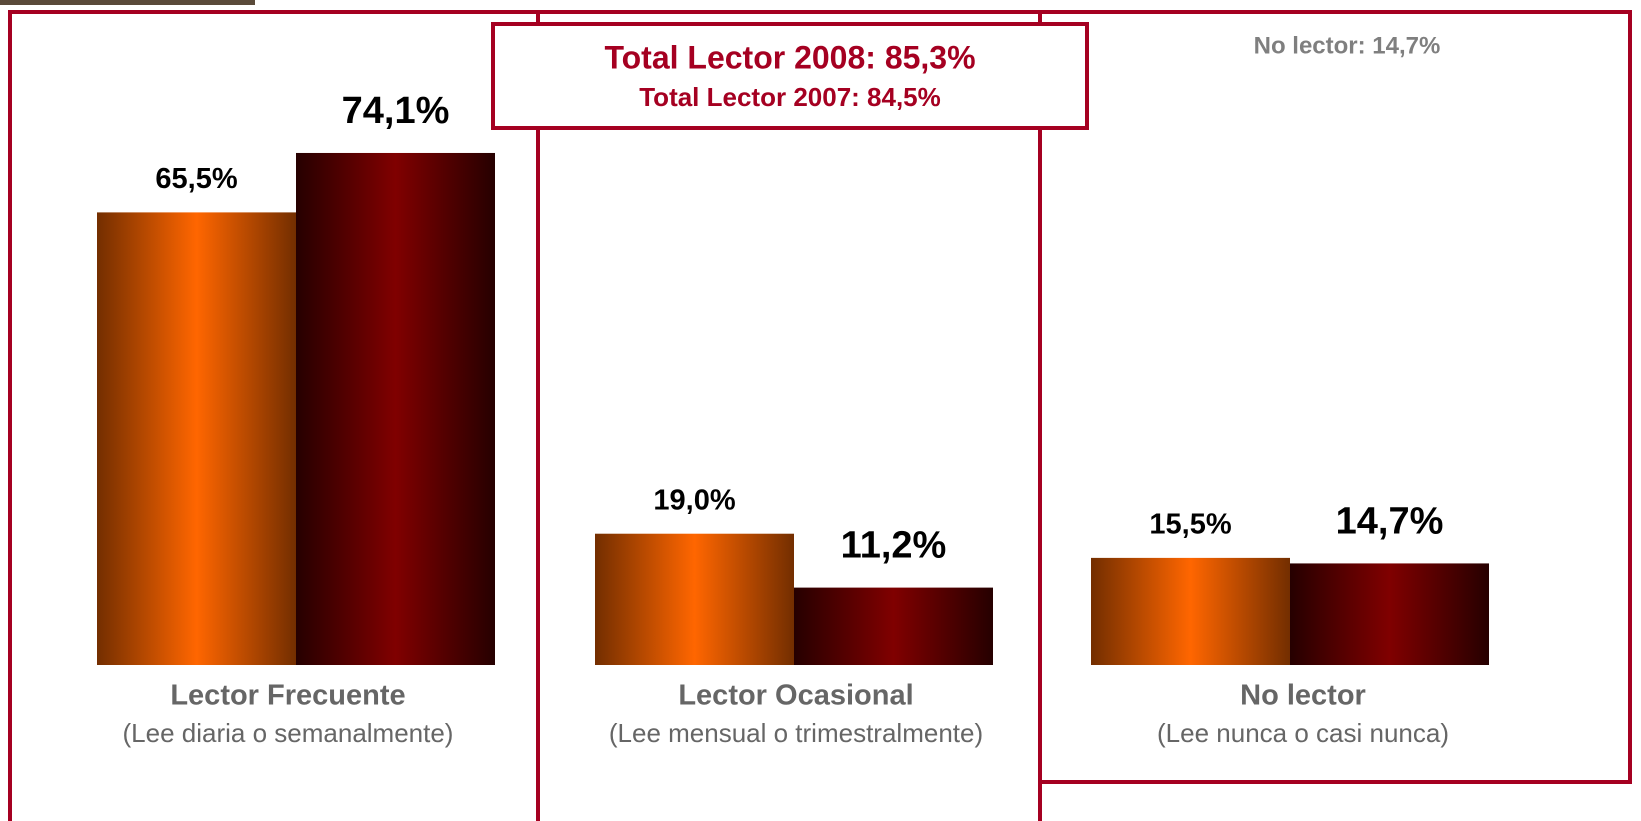 The width and height of the screenshot is (1641, 821). I want to click on category-label: Lector Frecuente, so click(287, 696).